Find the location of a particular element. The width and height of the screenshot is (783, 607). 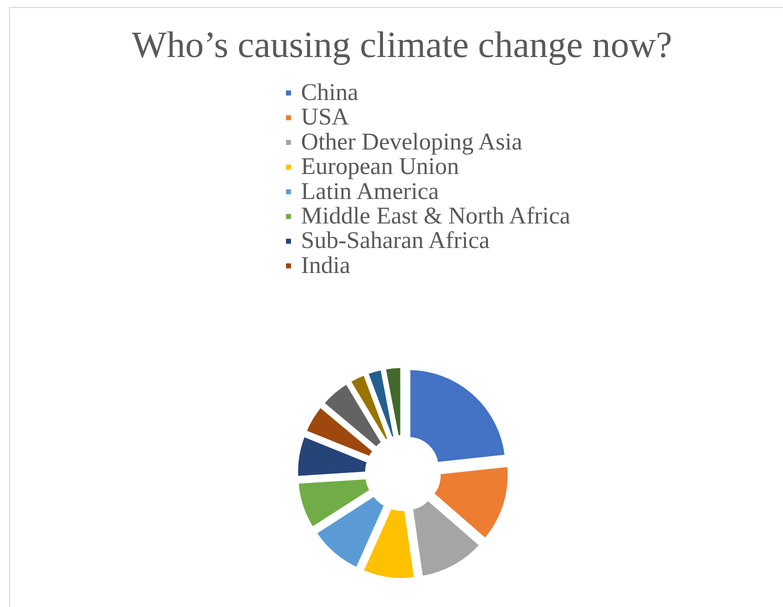

legend-label: Middle East & North Africa is located at coordinates (436, 217).